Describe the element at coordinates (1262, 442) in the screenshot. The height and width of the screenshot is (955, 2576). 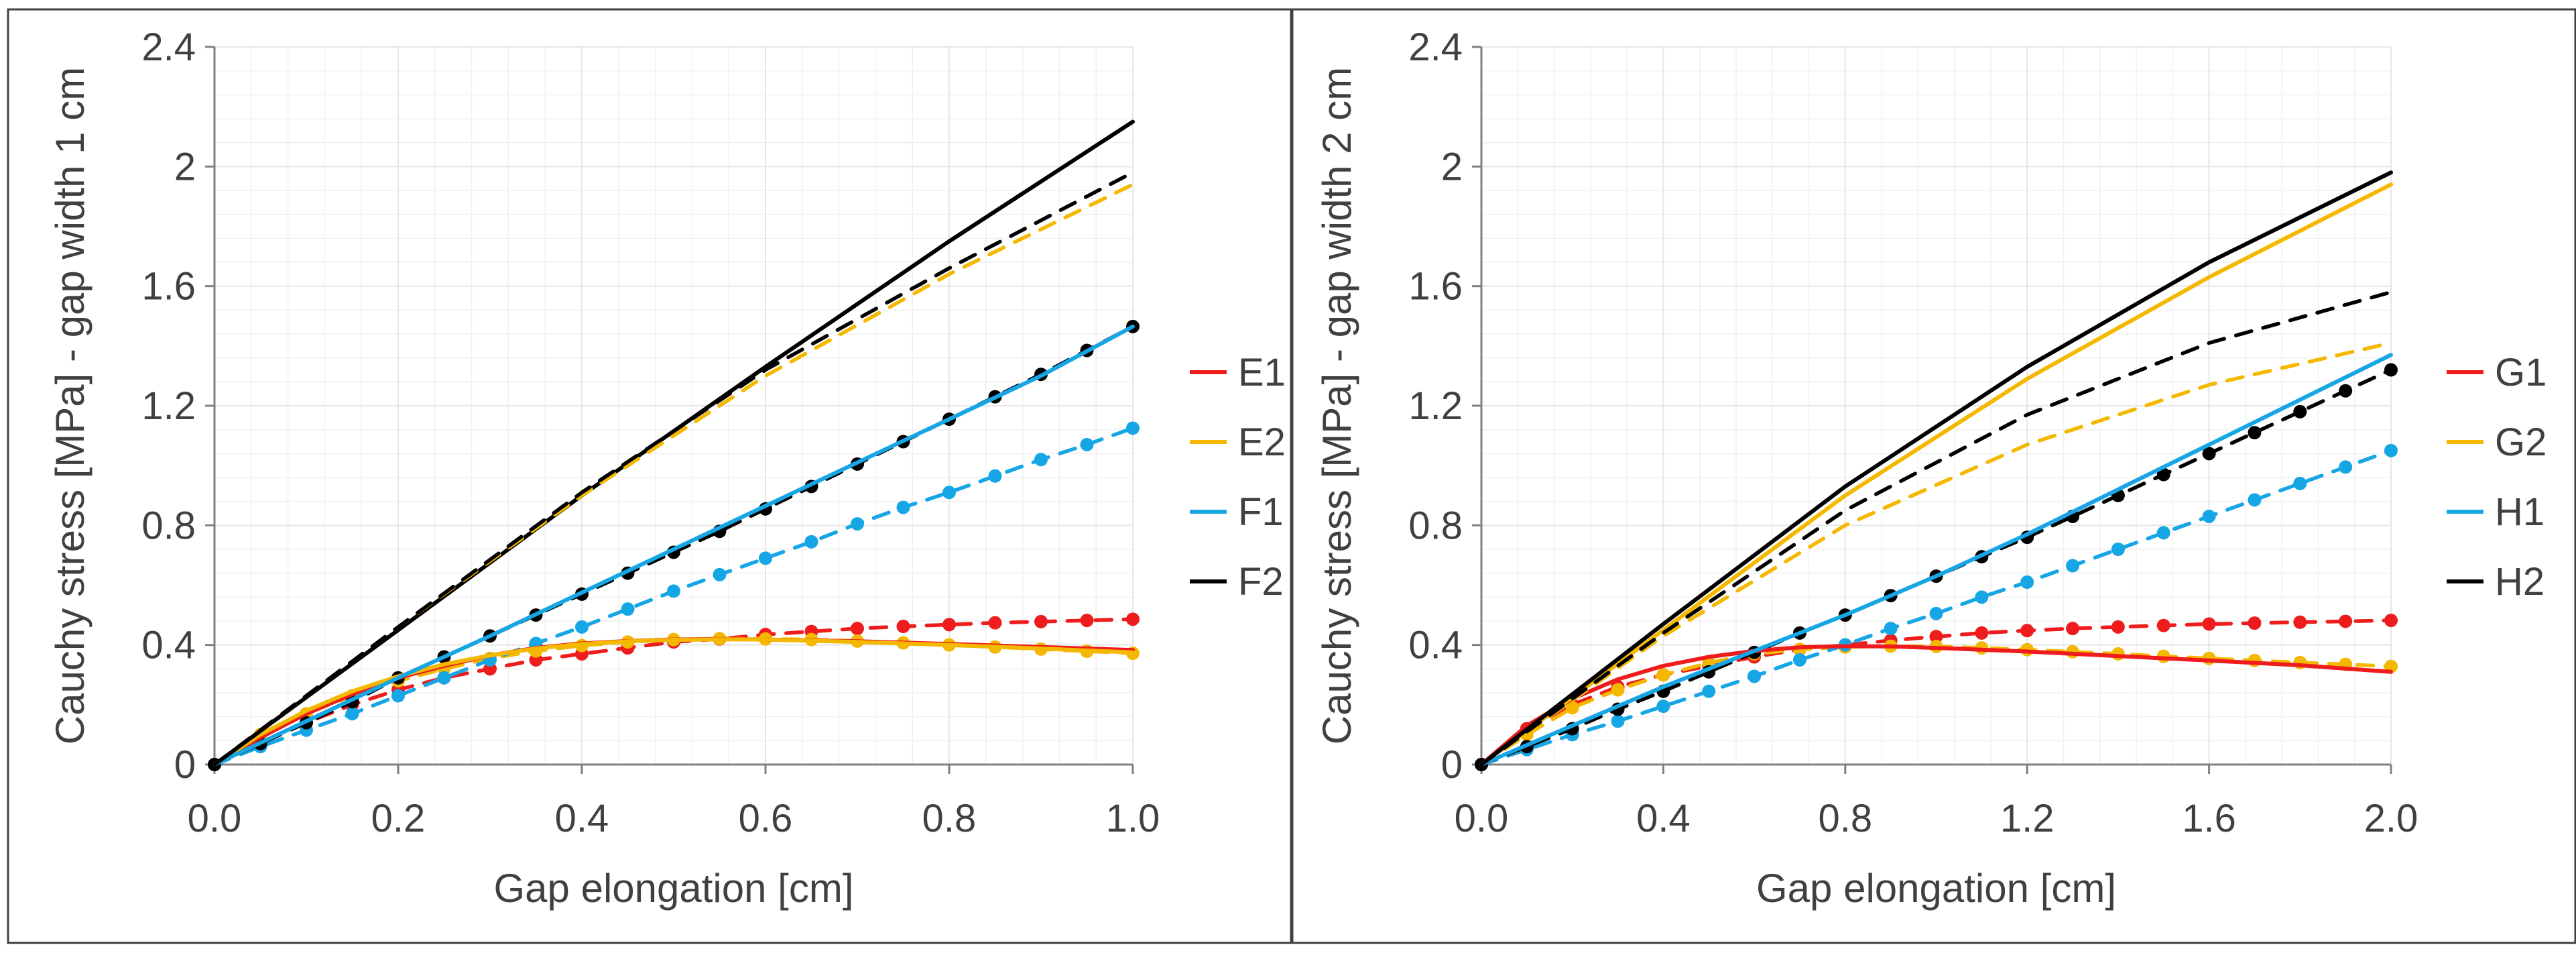
I see `legend-label: E2` at that location.